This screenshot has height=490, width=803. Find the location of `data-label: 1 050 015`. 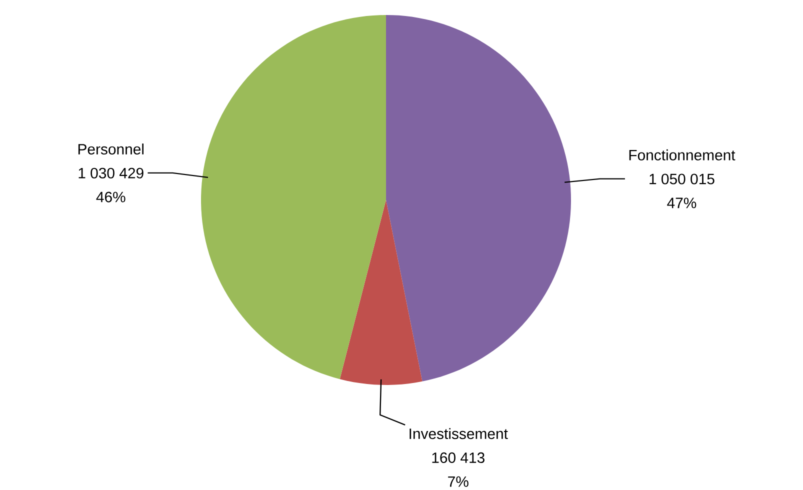

data-label: 1 050 015 is located at coordinates (682, 179).